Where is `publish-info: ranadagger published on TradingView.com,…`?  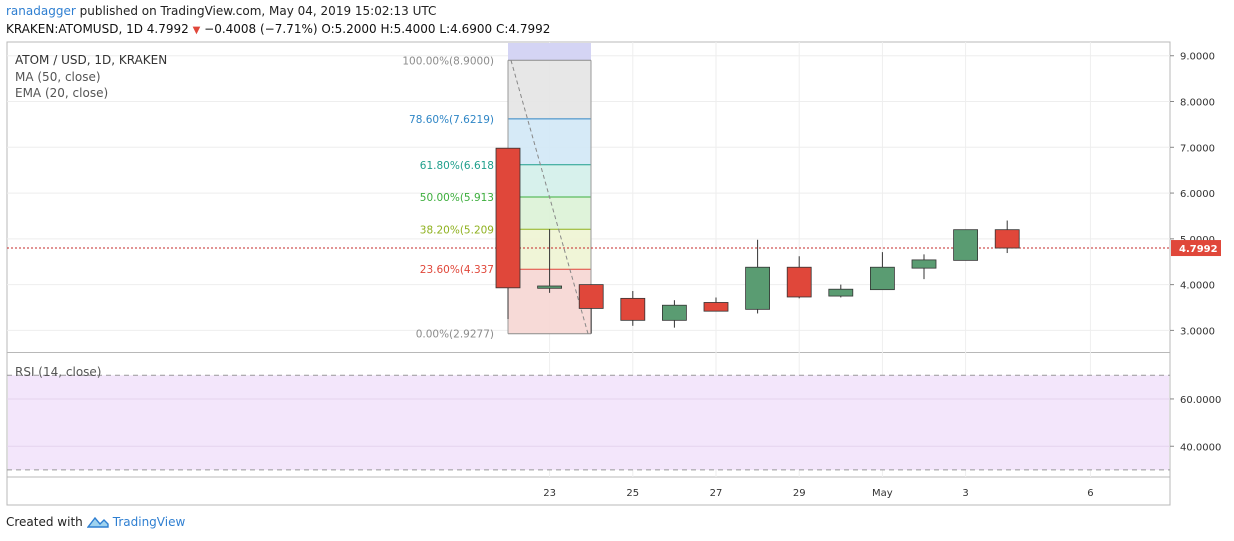 publish-info: ranadagger published on TradingView.com,… is located at coordinates (221, 11).